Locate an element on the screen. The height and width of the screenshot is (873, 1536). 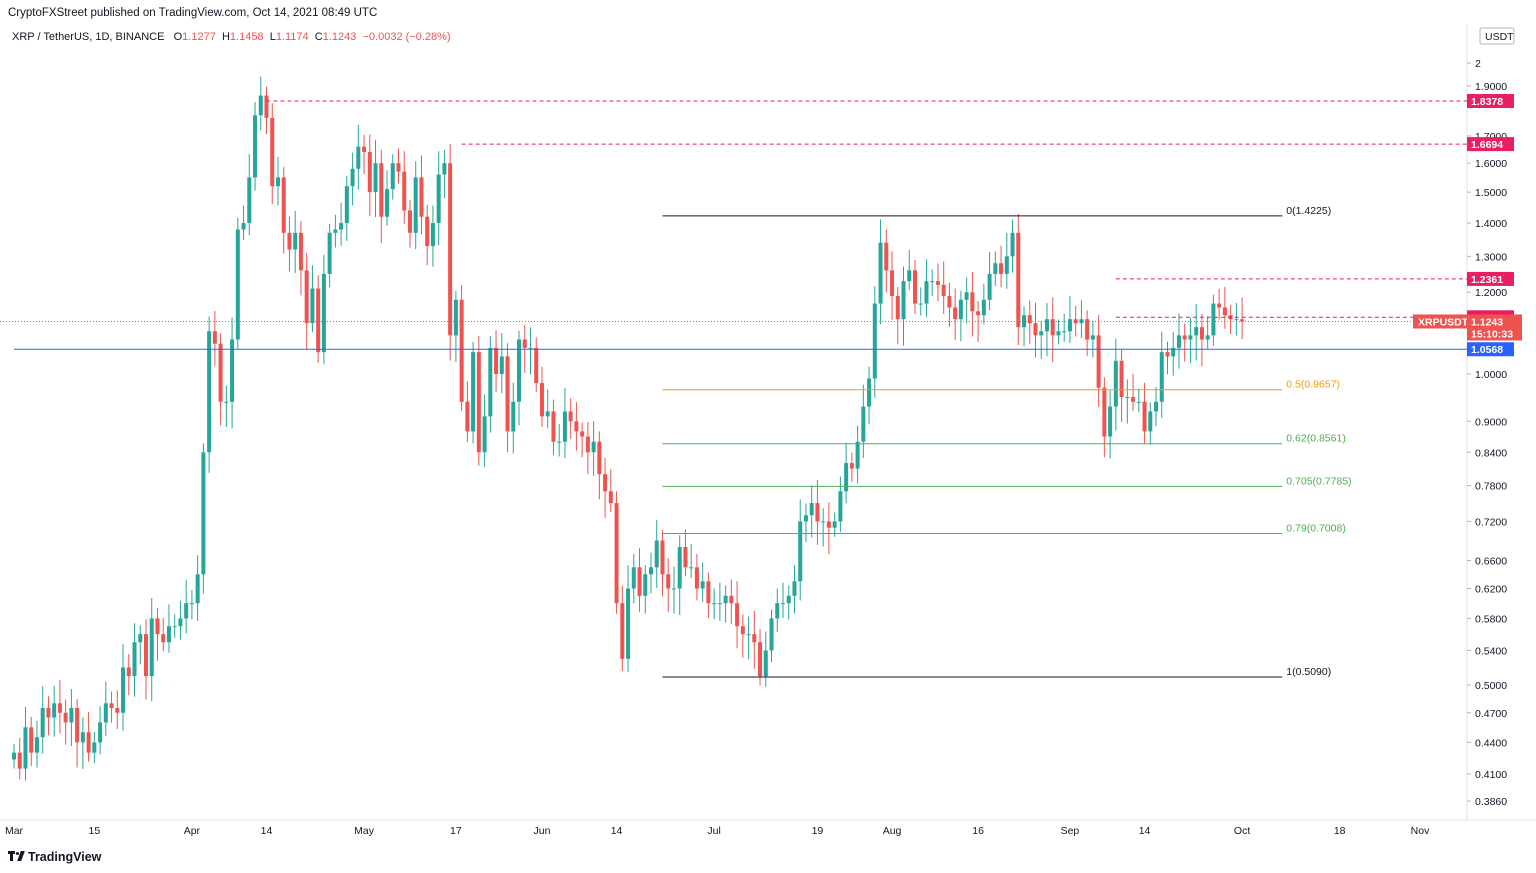
level-tag-text-1.8378: 1.8378 is located at coordinates (1487, 102).